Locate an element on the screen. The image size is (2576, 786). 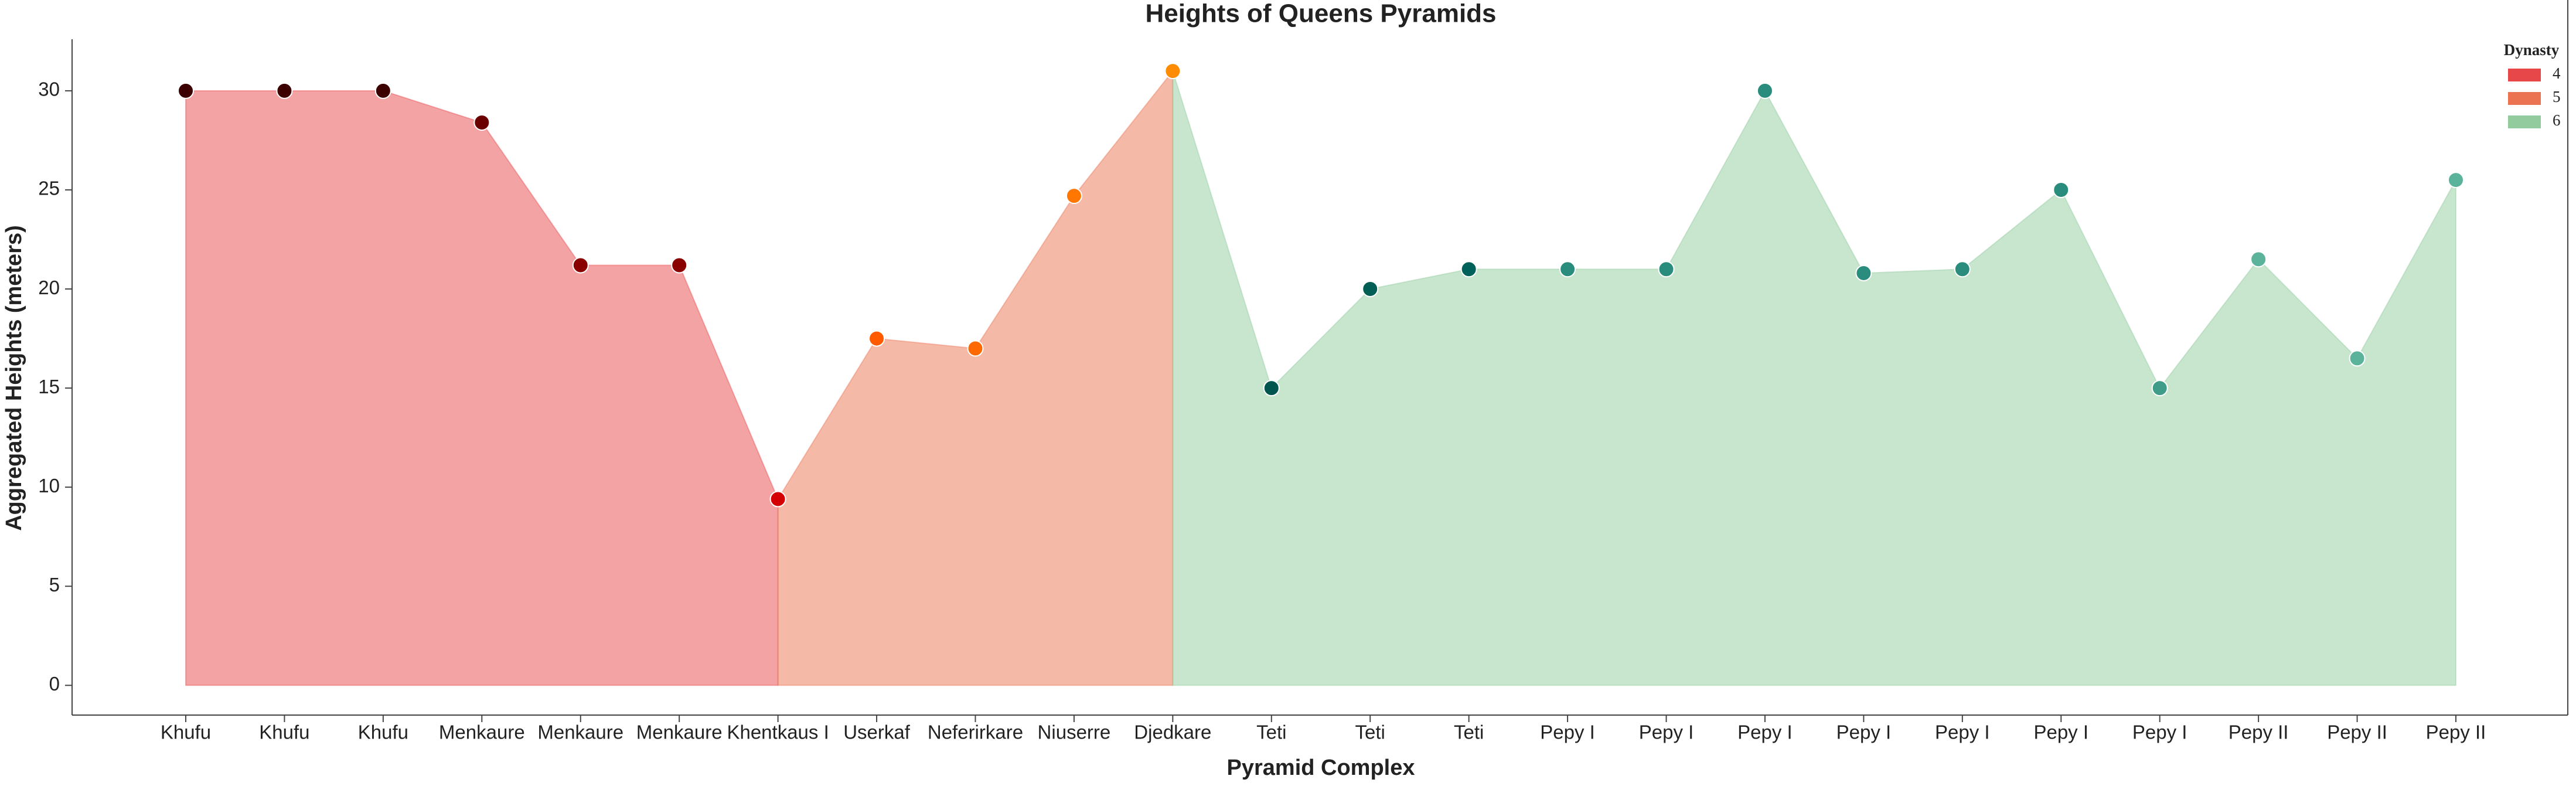
y-tick-label: 5 is located at coordinates (54, 585).